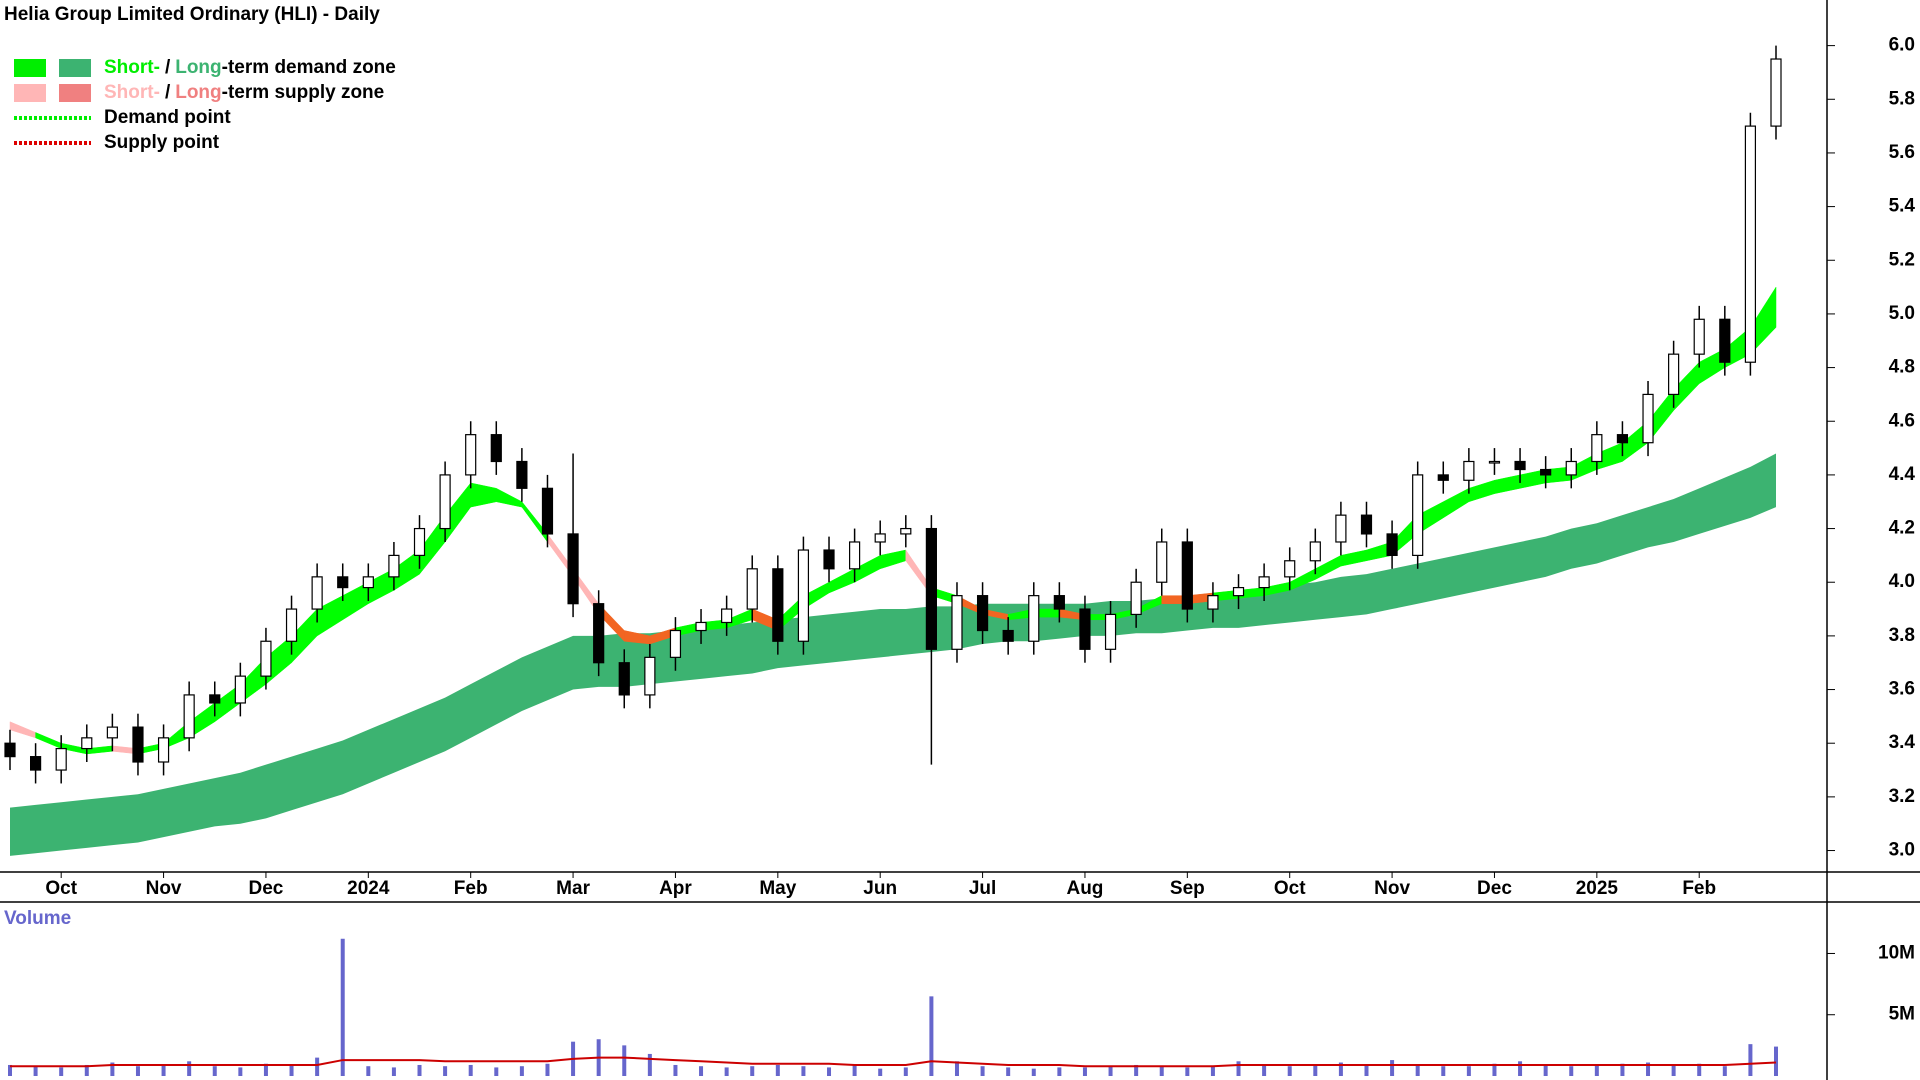 The width and height of the screenshot is (1920, 1080). I want to click on y-tick-label: 5.6, so click(1902, 152).